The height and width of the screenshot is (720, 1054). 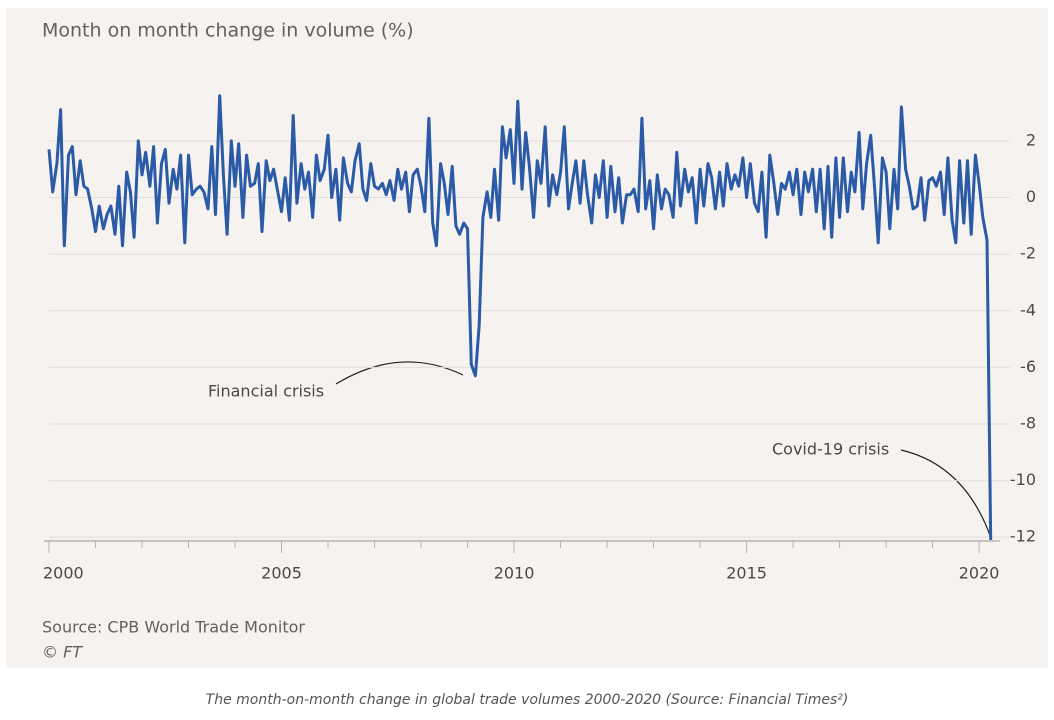 I want to click on source: Source: CPB World Trade Monitor, so click(x=173, y=627).